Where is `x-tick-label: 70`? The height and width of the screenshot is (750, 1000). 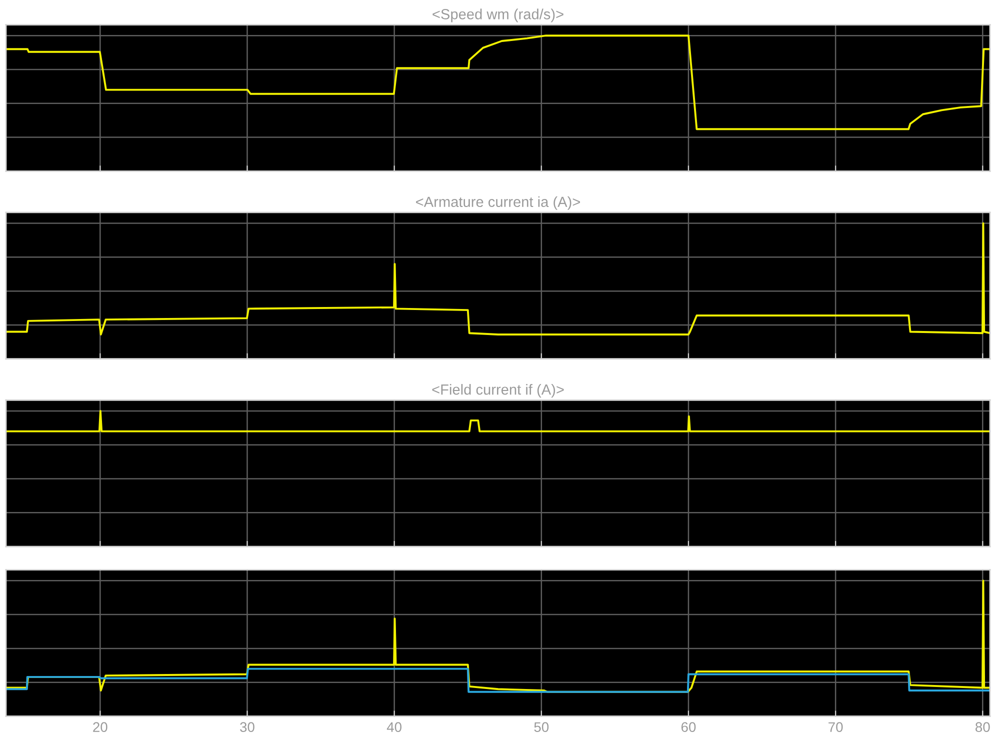
x-tick-label: 70 is located at coordinates (835, 727).